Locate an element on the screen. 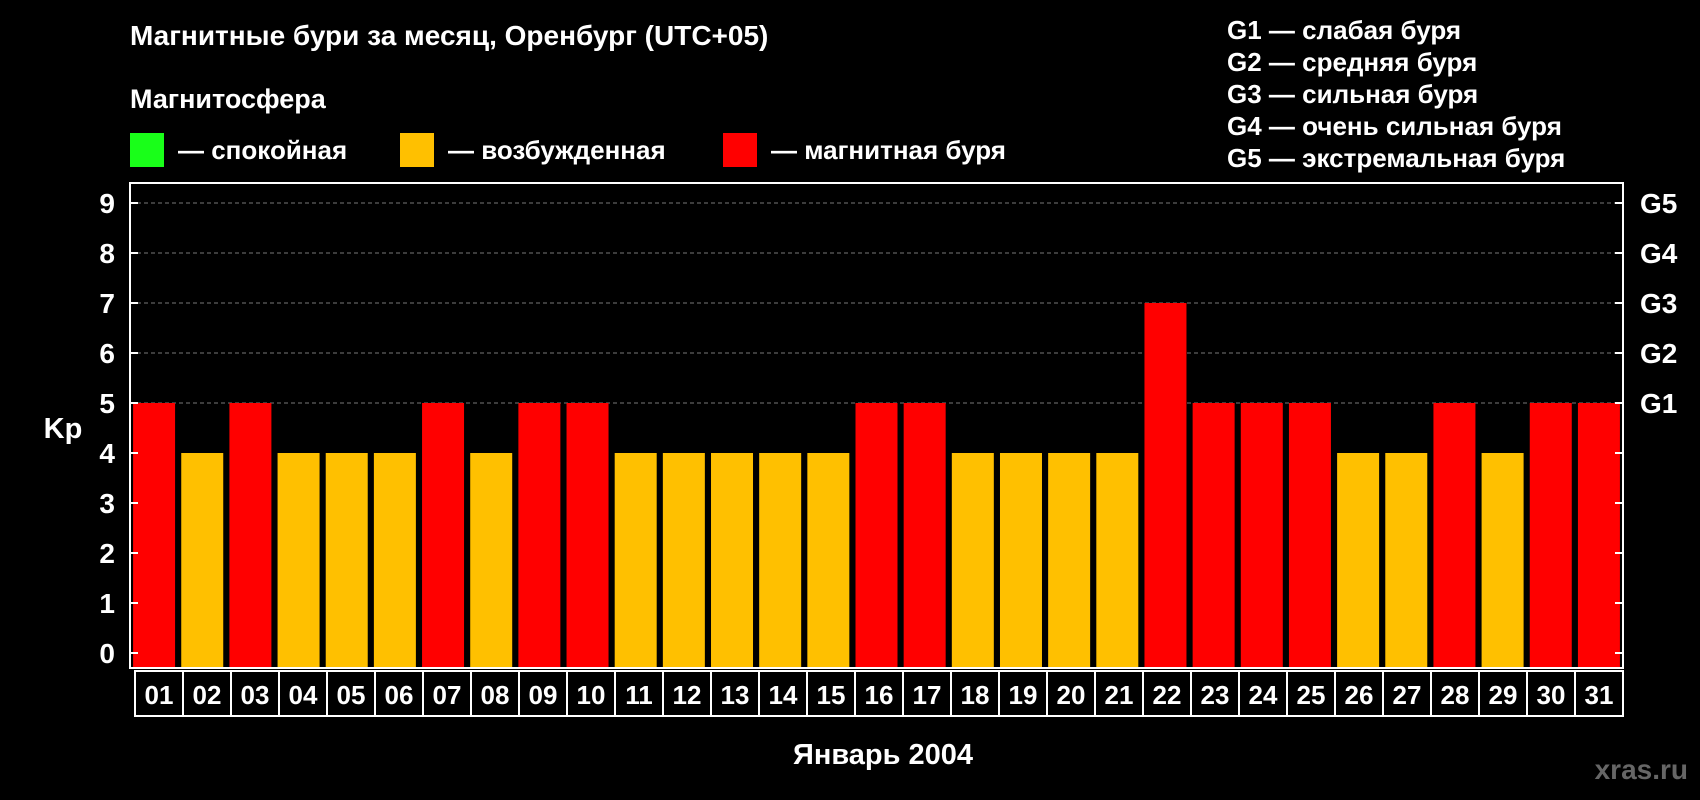 This screenshot has height=800, width=1700. x-tick-label-14: 14 is located at coordinates (783, 695).